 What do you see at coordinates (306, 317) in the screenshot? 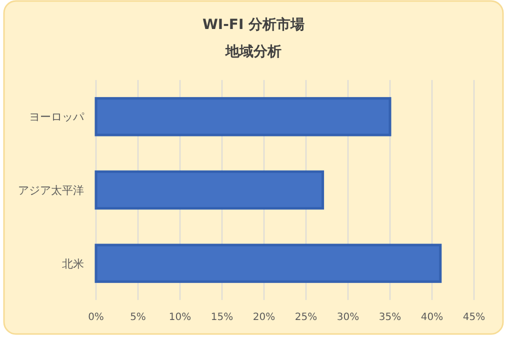
I see `x-tick-label: 25%` at bounding box center [306, 317].